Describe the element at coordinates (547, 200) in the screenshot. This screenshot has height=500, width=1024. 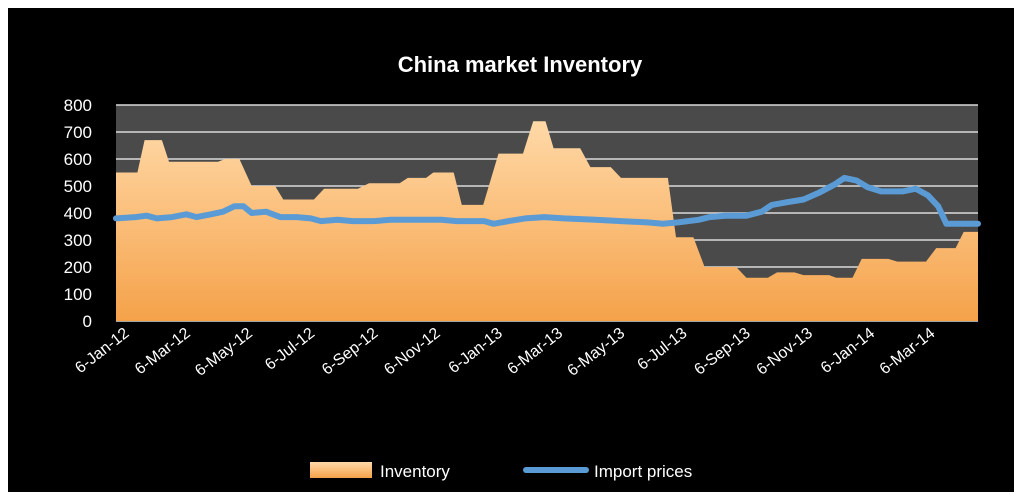
I see `import-prices-line` at that location.